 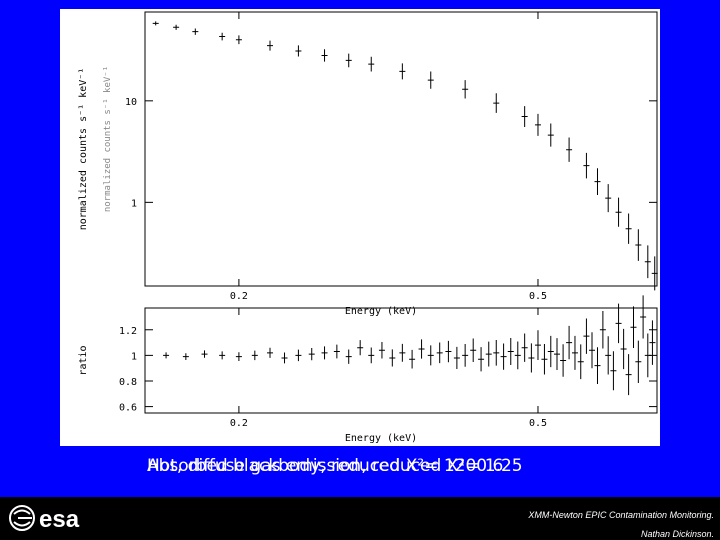 I want to click on y-tick-label-1-0: 0.6, so click(x=128, y=408).